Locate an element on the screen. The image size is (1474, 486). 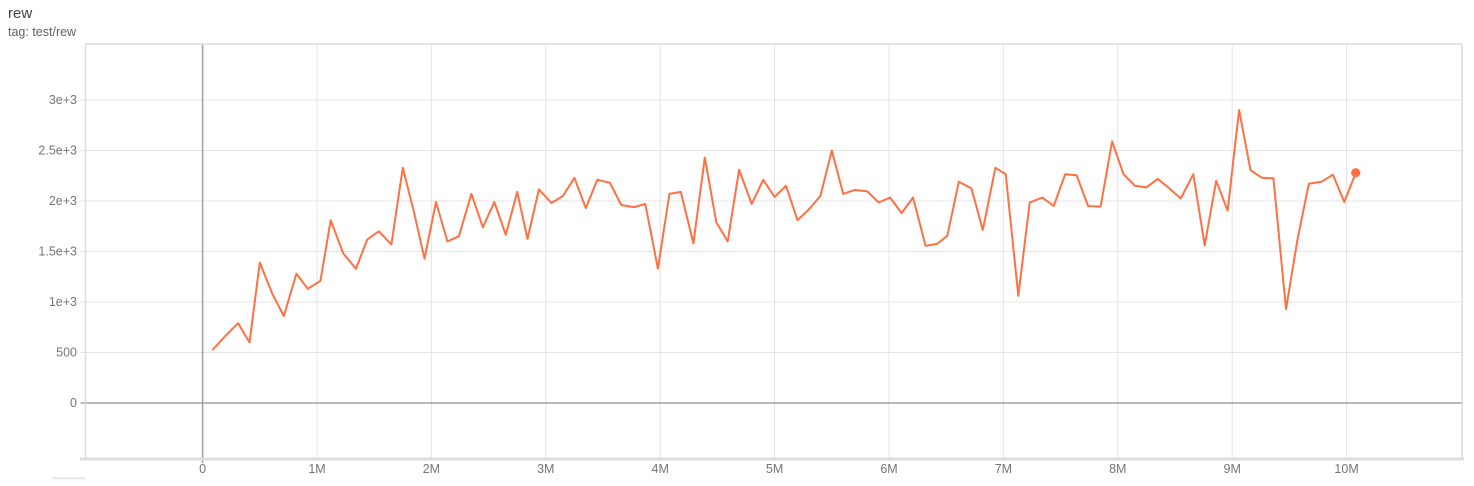
x-tick-label-3M: 3M is located at coordinates (545, 469).